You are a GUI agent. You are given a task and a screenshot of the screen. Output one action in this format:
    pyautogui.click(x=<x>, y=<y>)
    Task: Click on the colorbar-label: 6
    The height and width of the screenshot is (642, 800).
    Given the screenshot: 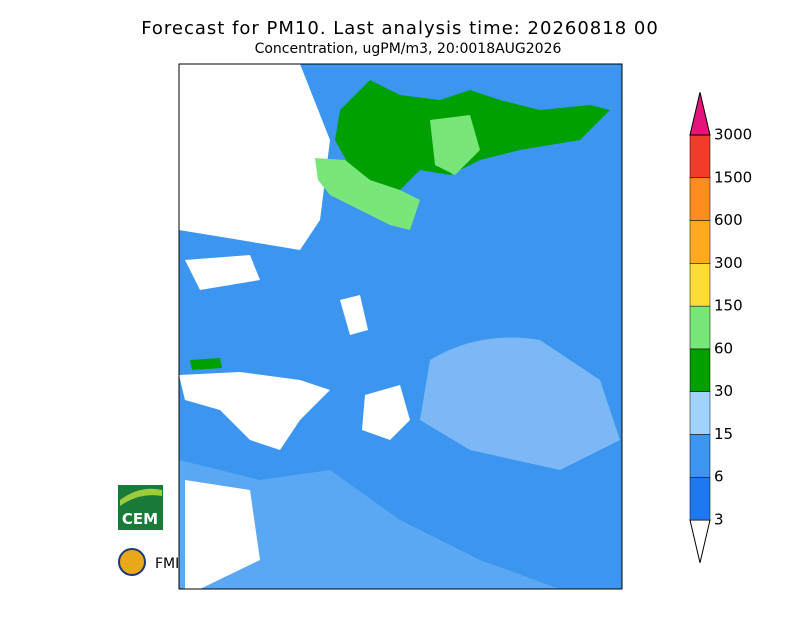 What is the action you would take?
    pyautogui.click(x=719, y=477)
    